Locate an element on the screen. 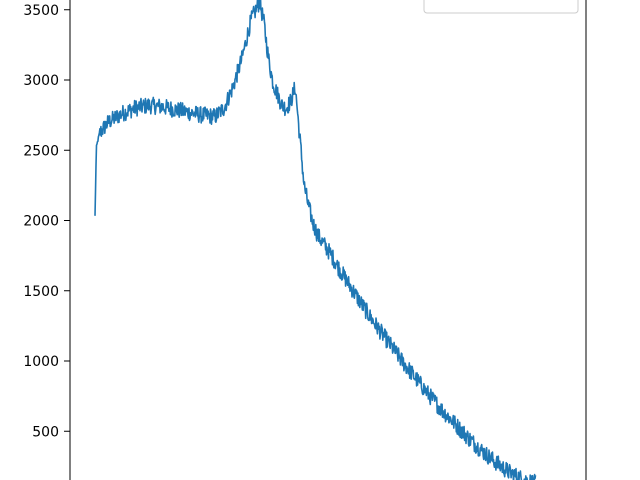 The height and width of the screenshot is (480, 640). y-axis-ticks: 500 1000 1500 2000 2500 3000 3500 is located at coordinates (46, 221).